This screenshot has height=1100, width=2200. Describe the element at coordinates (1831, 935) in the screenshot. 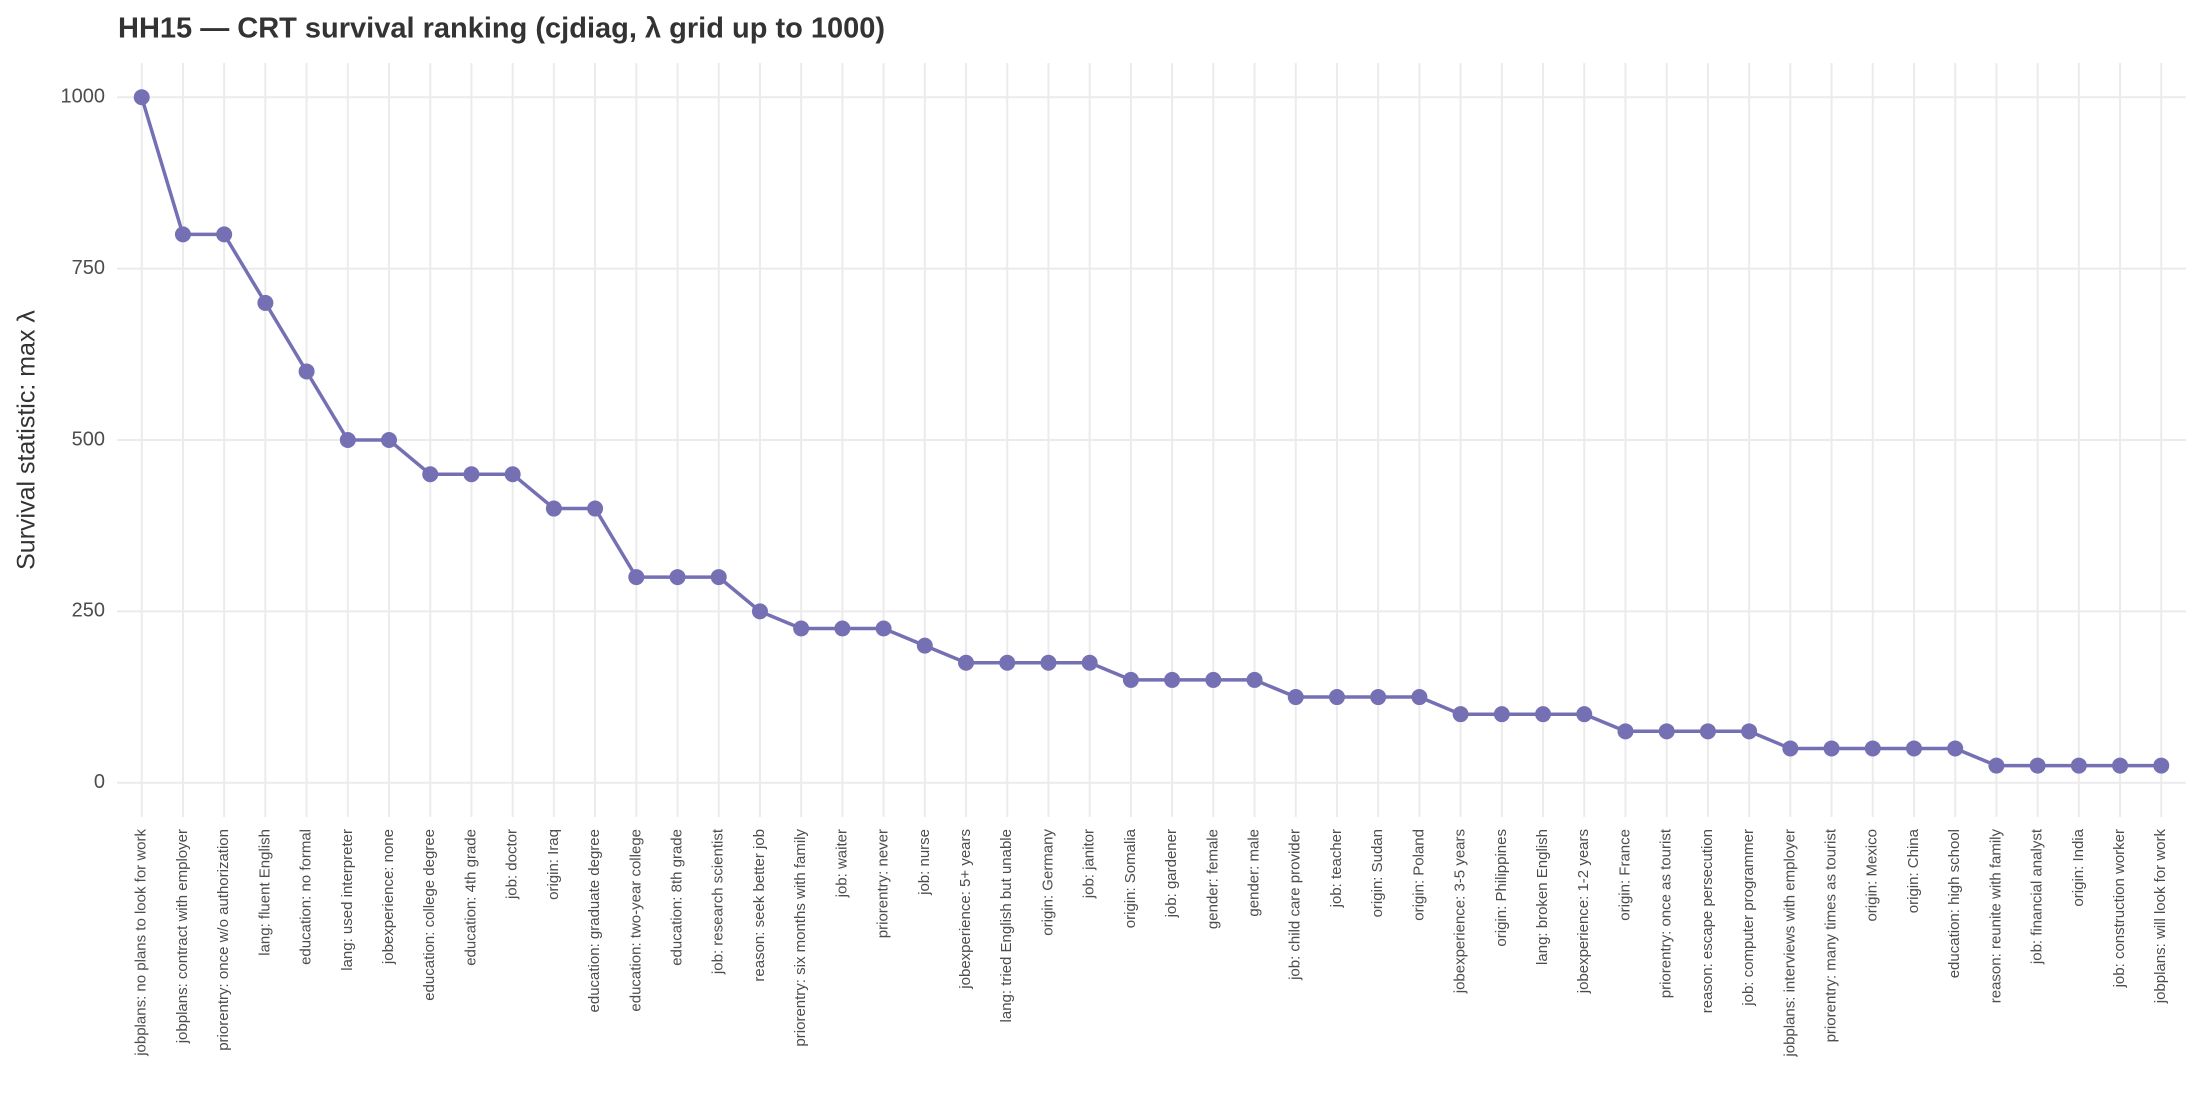

I see `x-tick-label: priorentry: many times as tourist` at that location.